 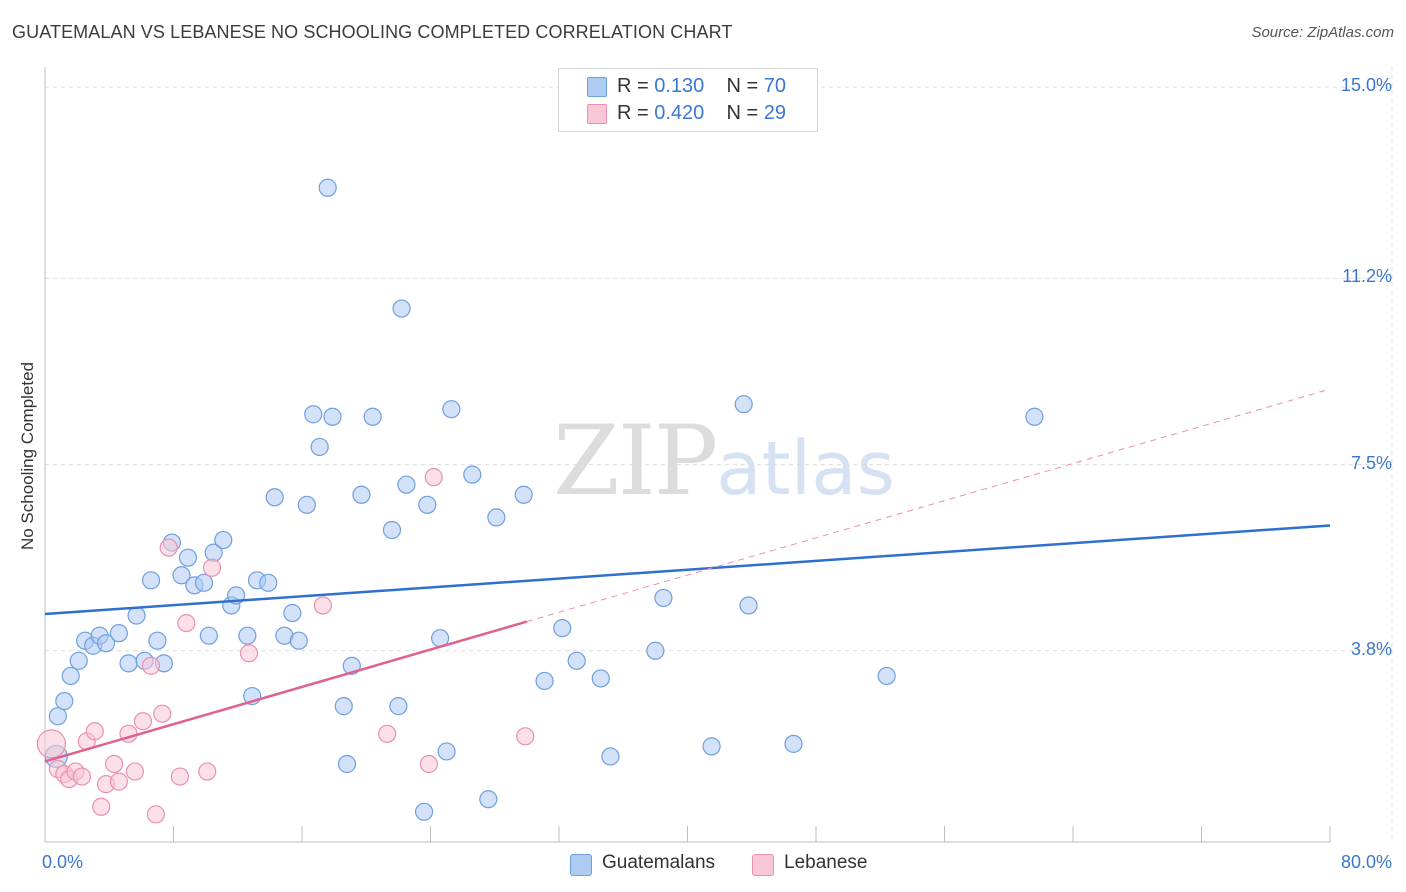 I want to click on legend-r-value: 0.420, so click(x=679, y=113).